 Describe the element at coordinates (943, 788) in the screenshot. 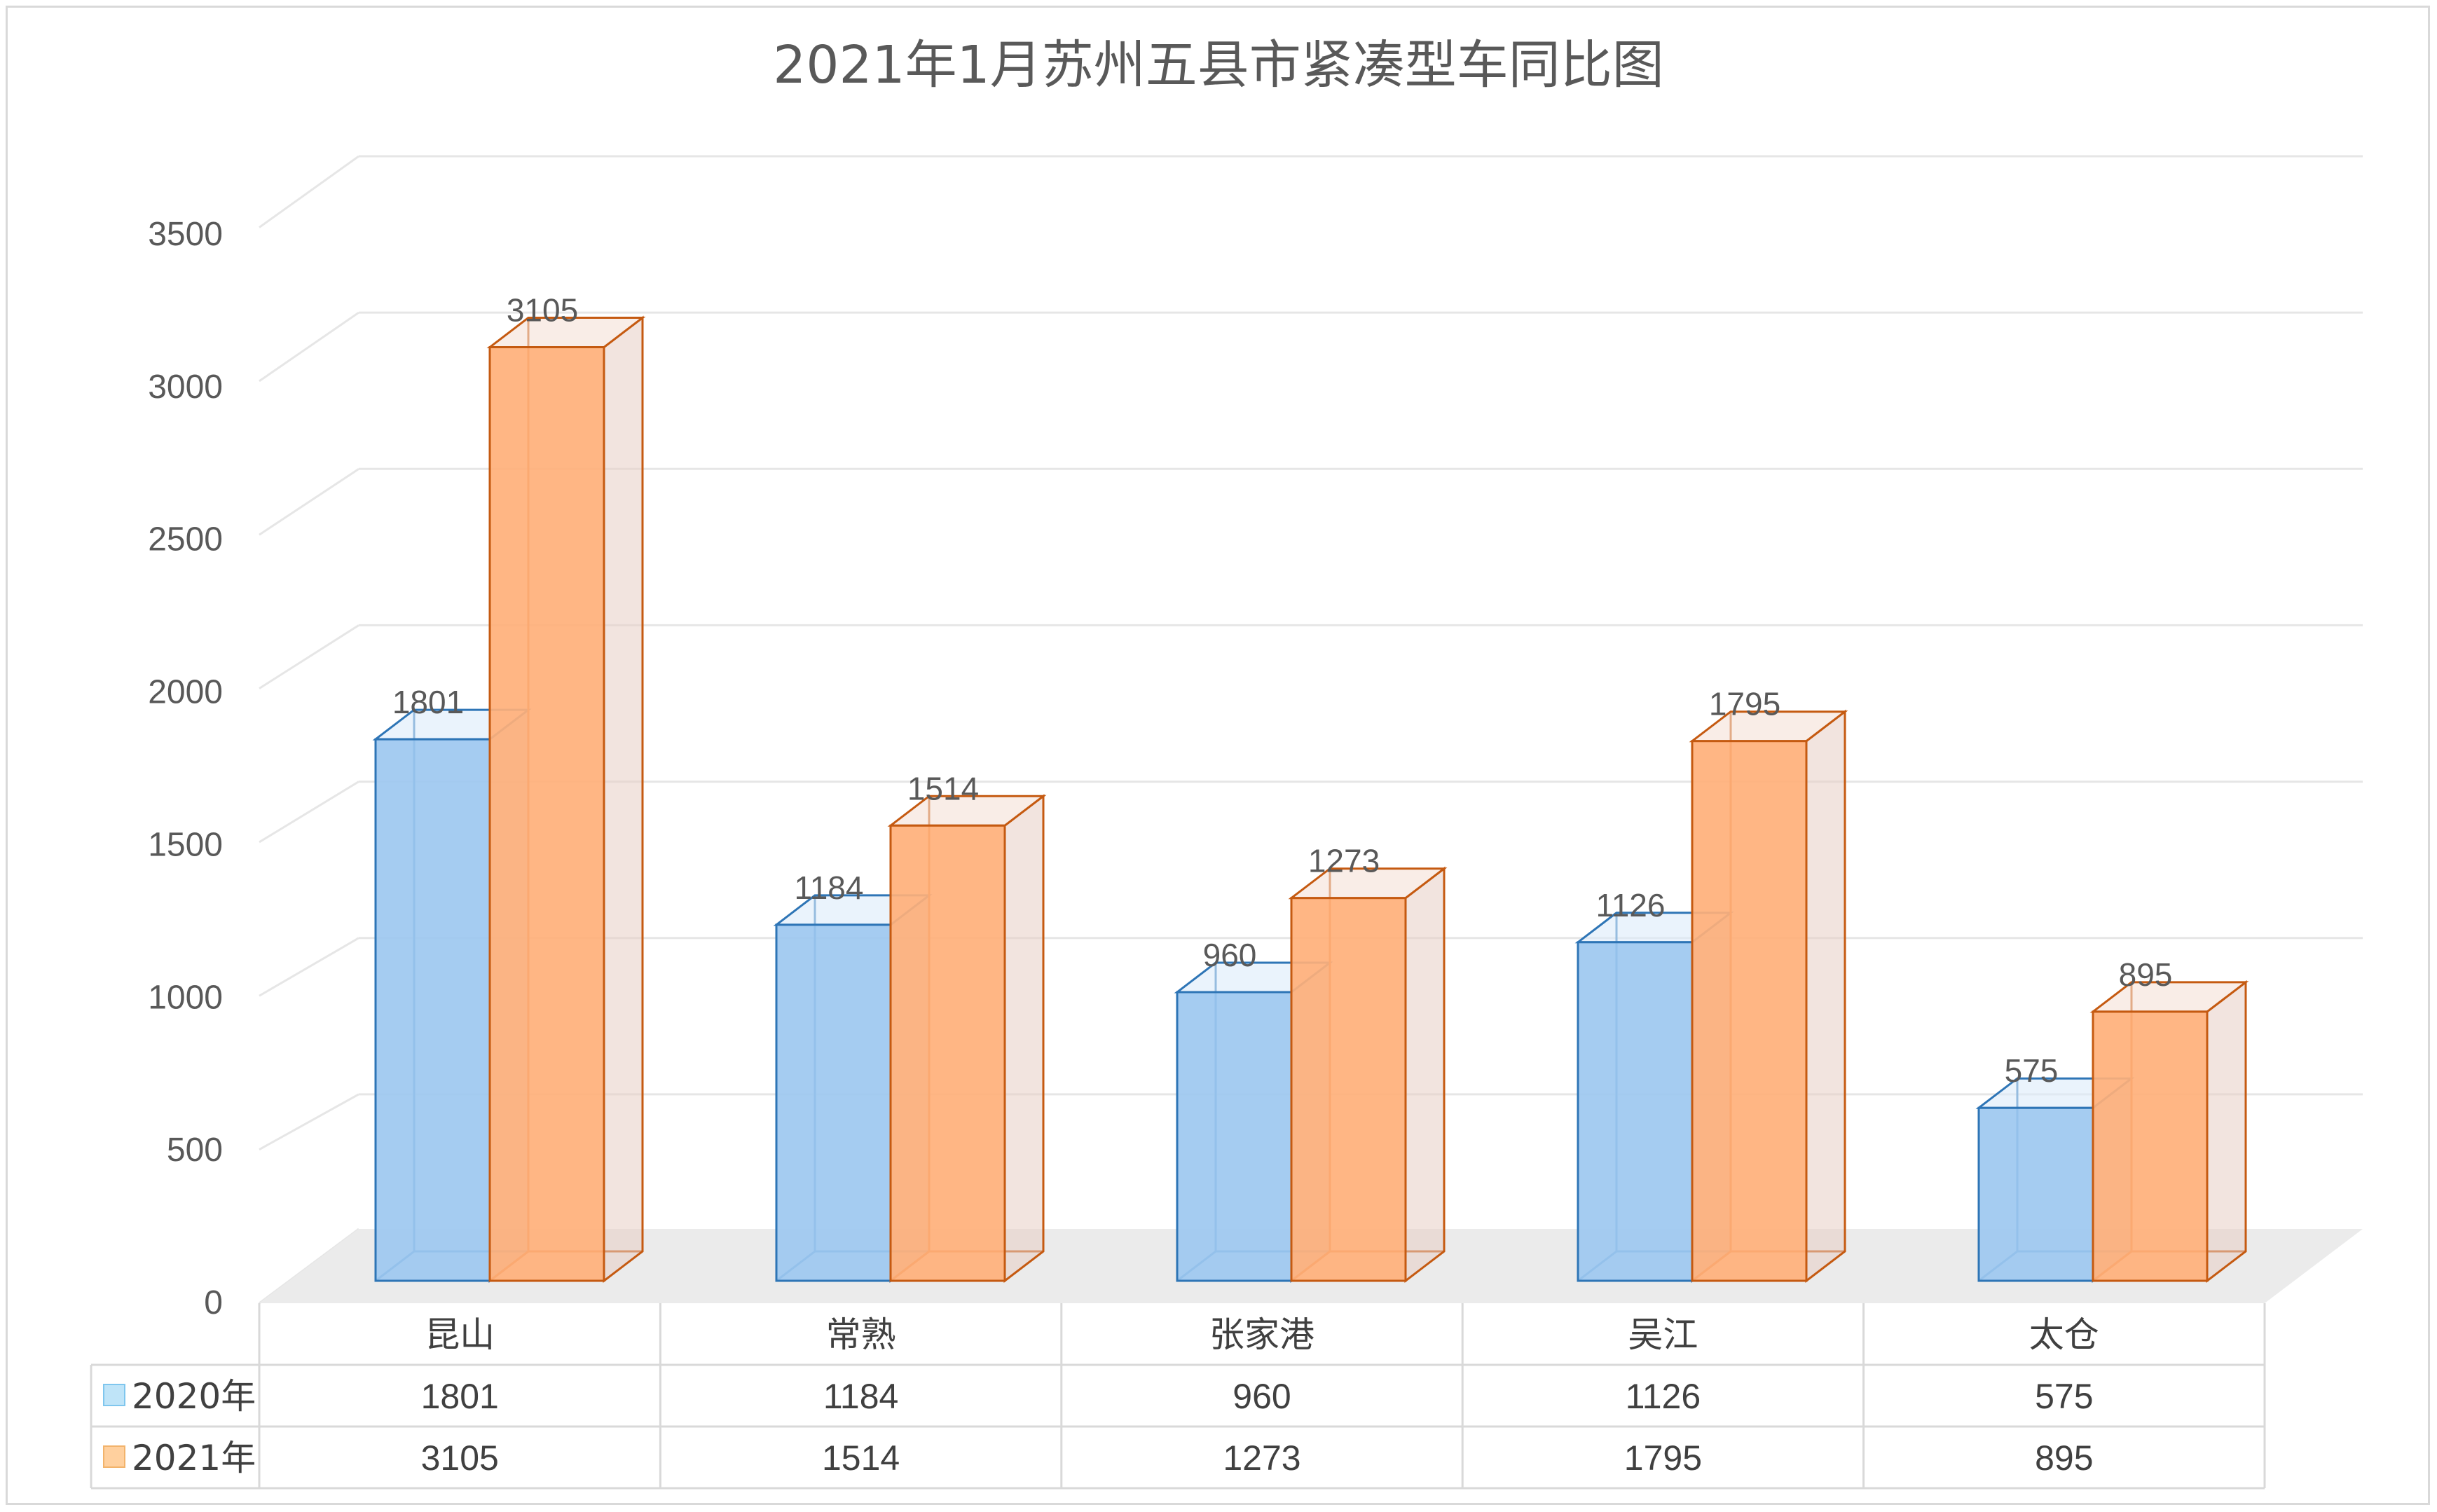

I see `data-label: 1514` at that location.